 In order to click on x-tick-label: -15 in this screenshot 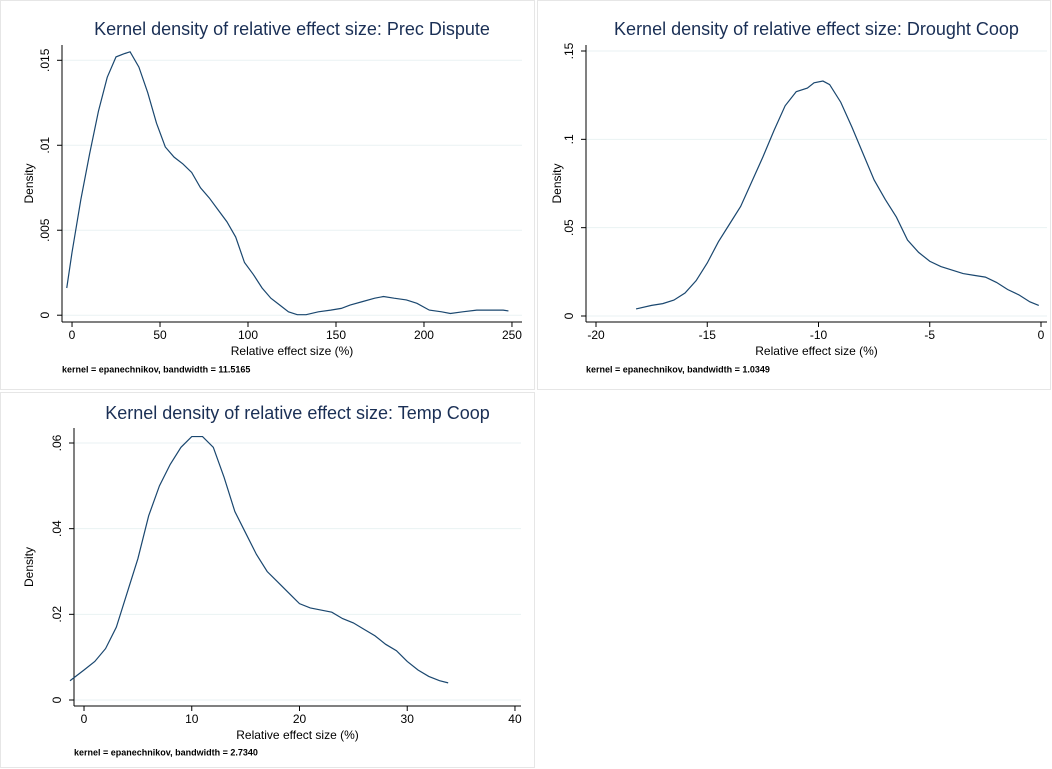, I will do `click(708, 335)`.